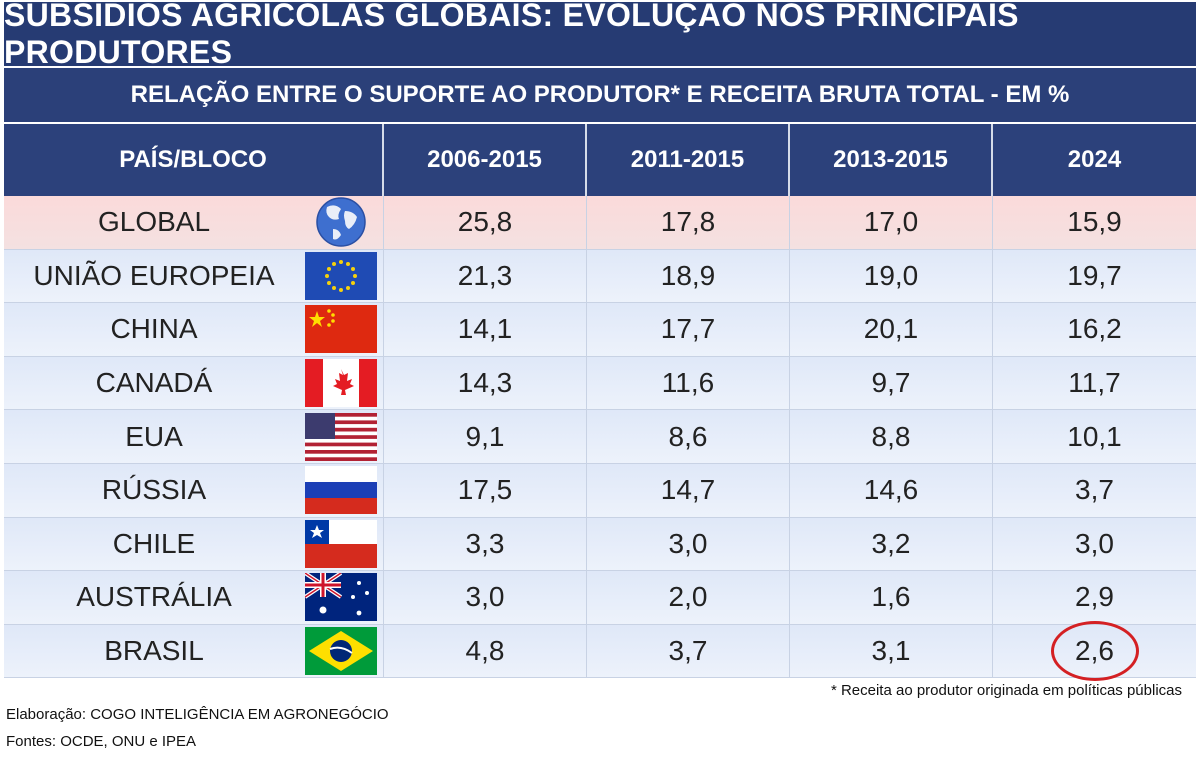 Image resolution: width=1200 pixels, height=765 pixels. I want to click on brazil-flag-icon, so click(341, 651).